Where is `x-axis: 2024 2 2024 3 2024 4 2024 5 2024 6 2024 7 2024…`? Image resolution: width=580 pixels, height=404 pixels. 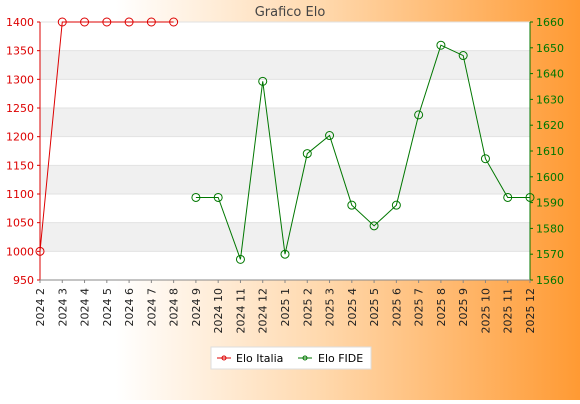 x-axis: 2024 2 2024 3 2024 4 2024 5 2024 6 2024 7 2024… is located at coordinates (285, 306).